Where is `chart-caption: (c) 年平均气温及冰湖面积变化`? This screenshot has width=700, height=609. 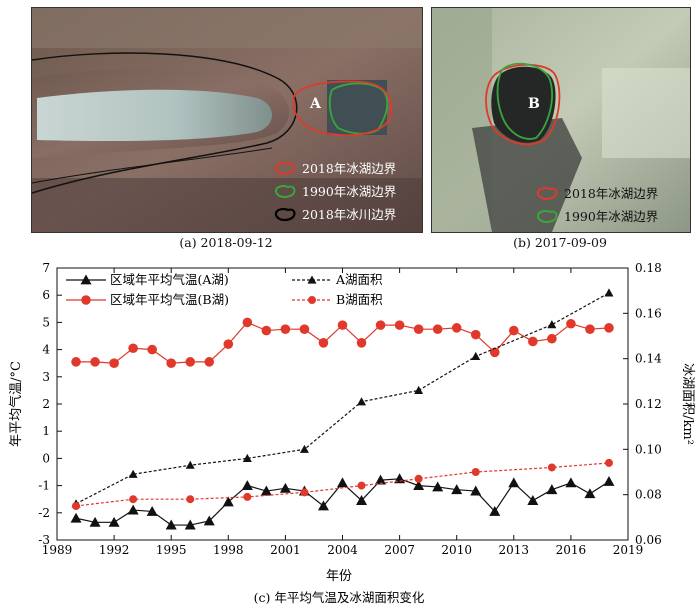
chart-caption: (c) 年平均气温及冰湖面积变化 is located at coordinates (339, 597).